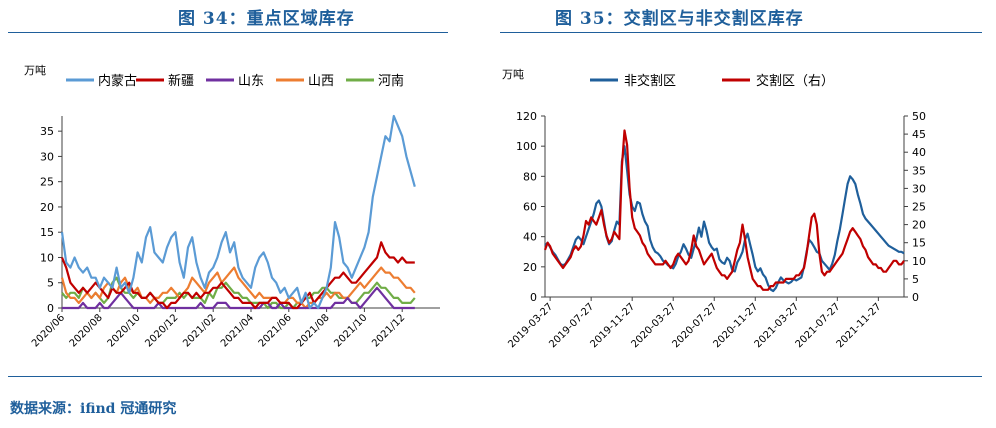  I want to click on right-ry-tick-label: 15, so click(919, 243).